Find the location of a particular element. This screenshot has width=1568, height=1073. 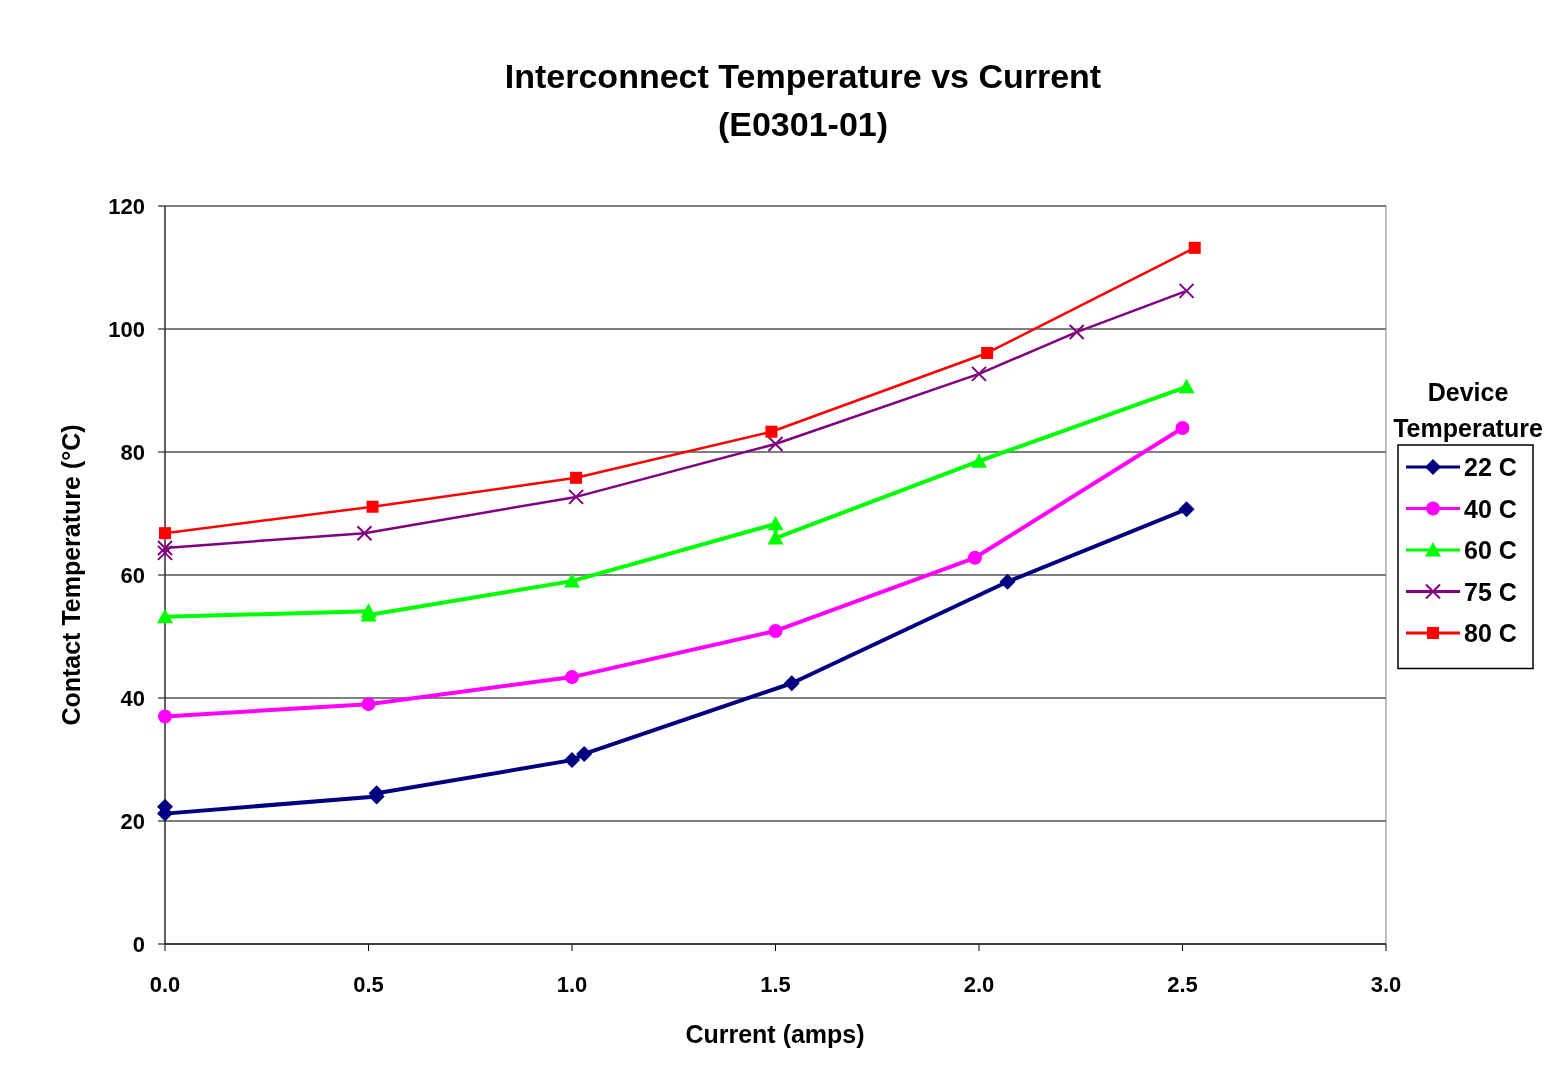

x-axis-title: Current (amps) is located at coordinates (775, 1034).